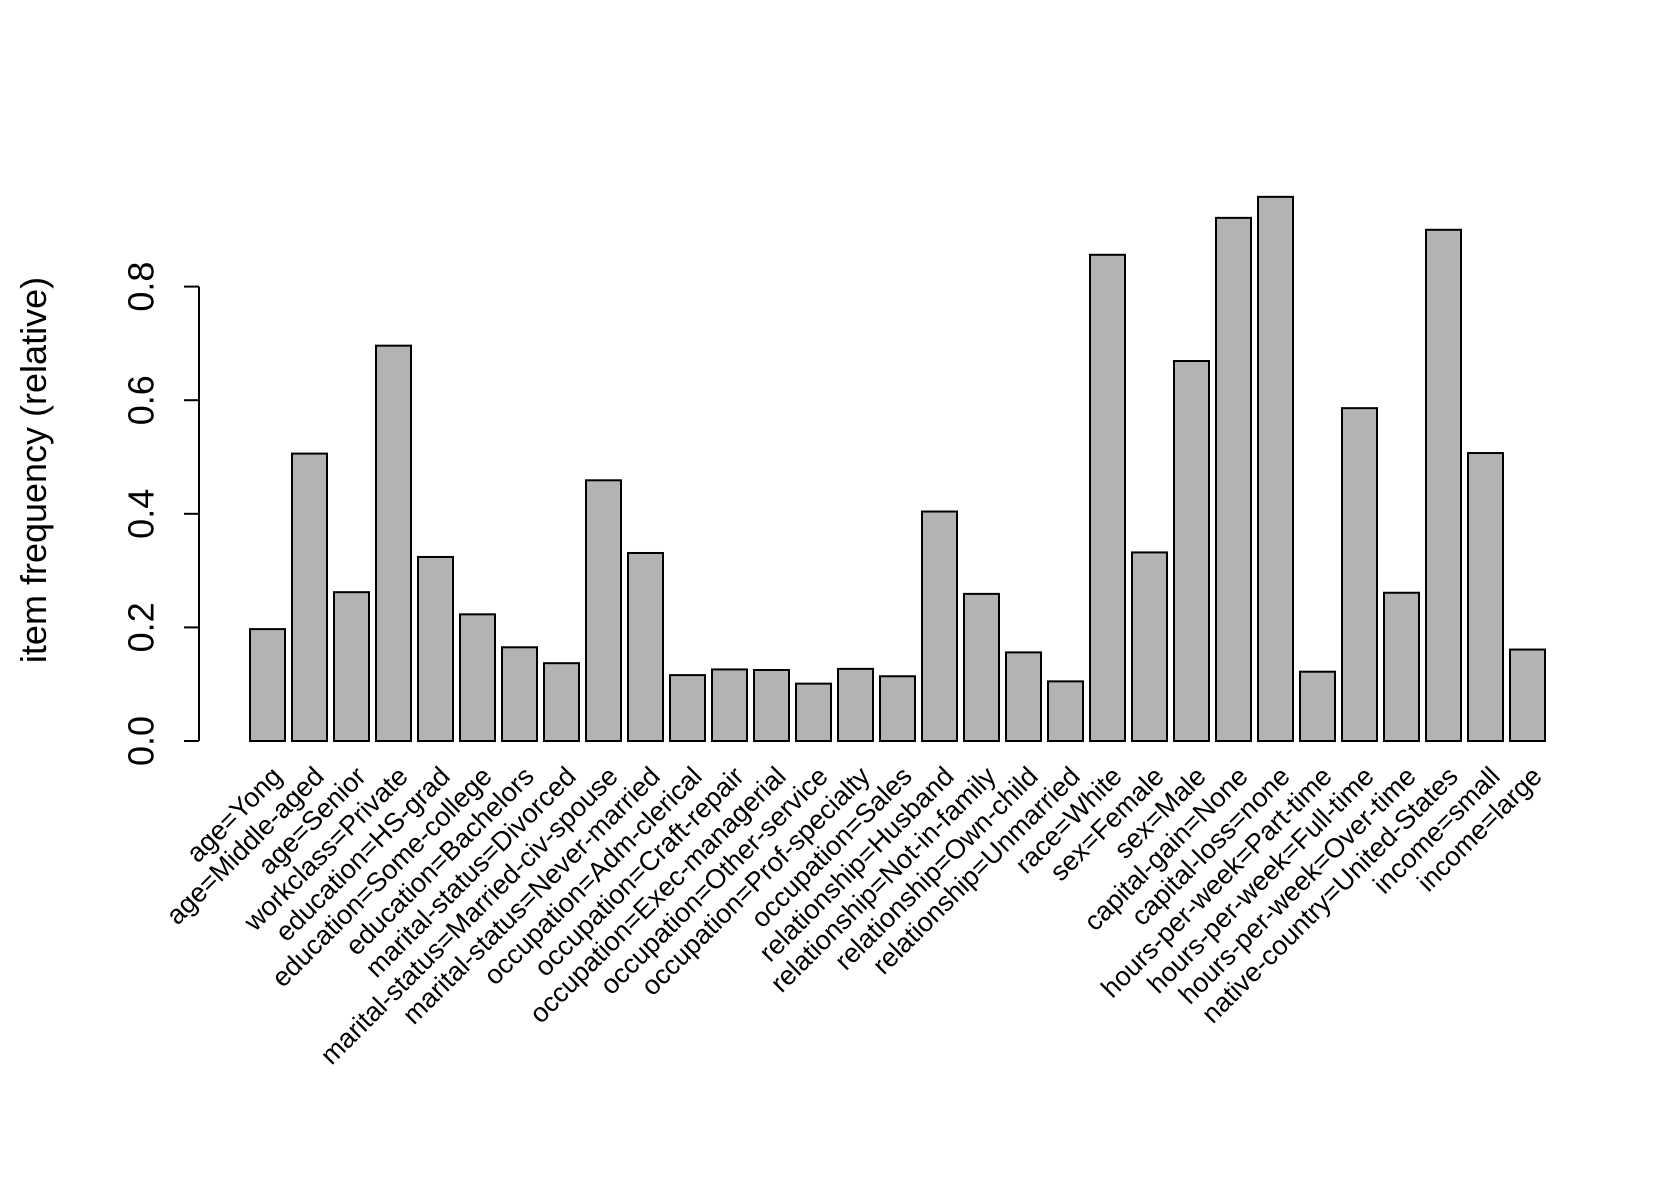 The image size is (1680, 1200). Describe the element at coordinates (141, 741) in the screenshot. I see `y-tick-label: 0.0` at that location.